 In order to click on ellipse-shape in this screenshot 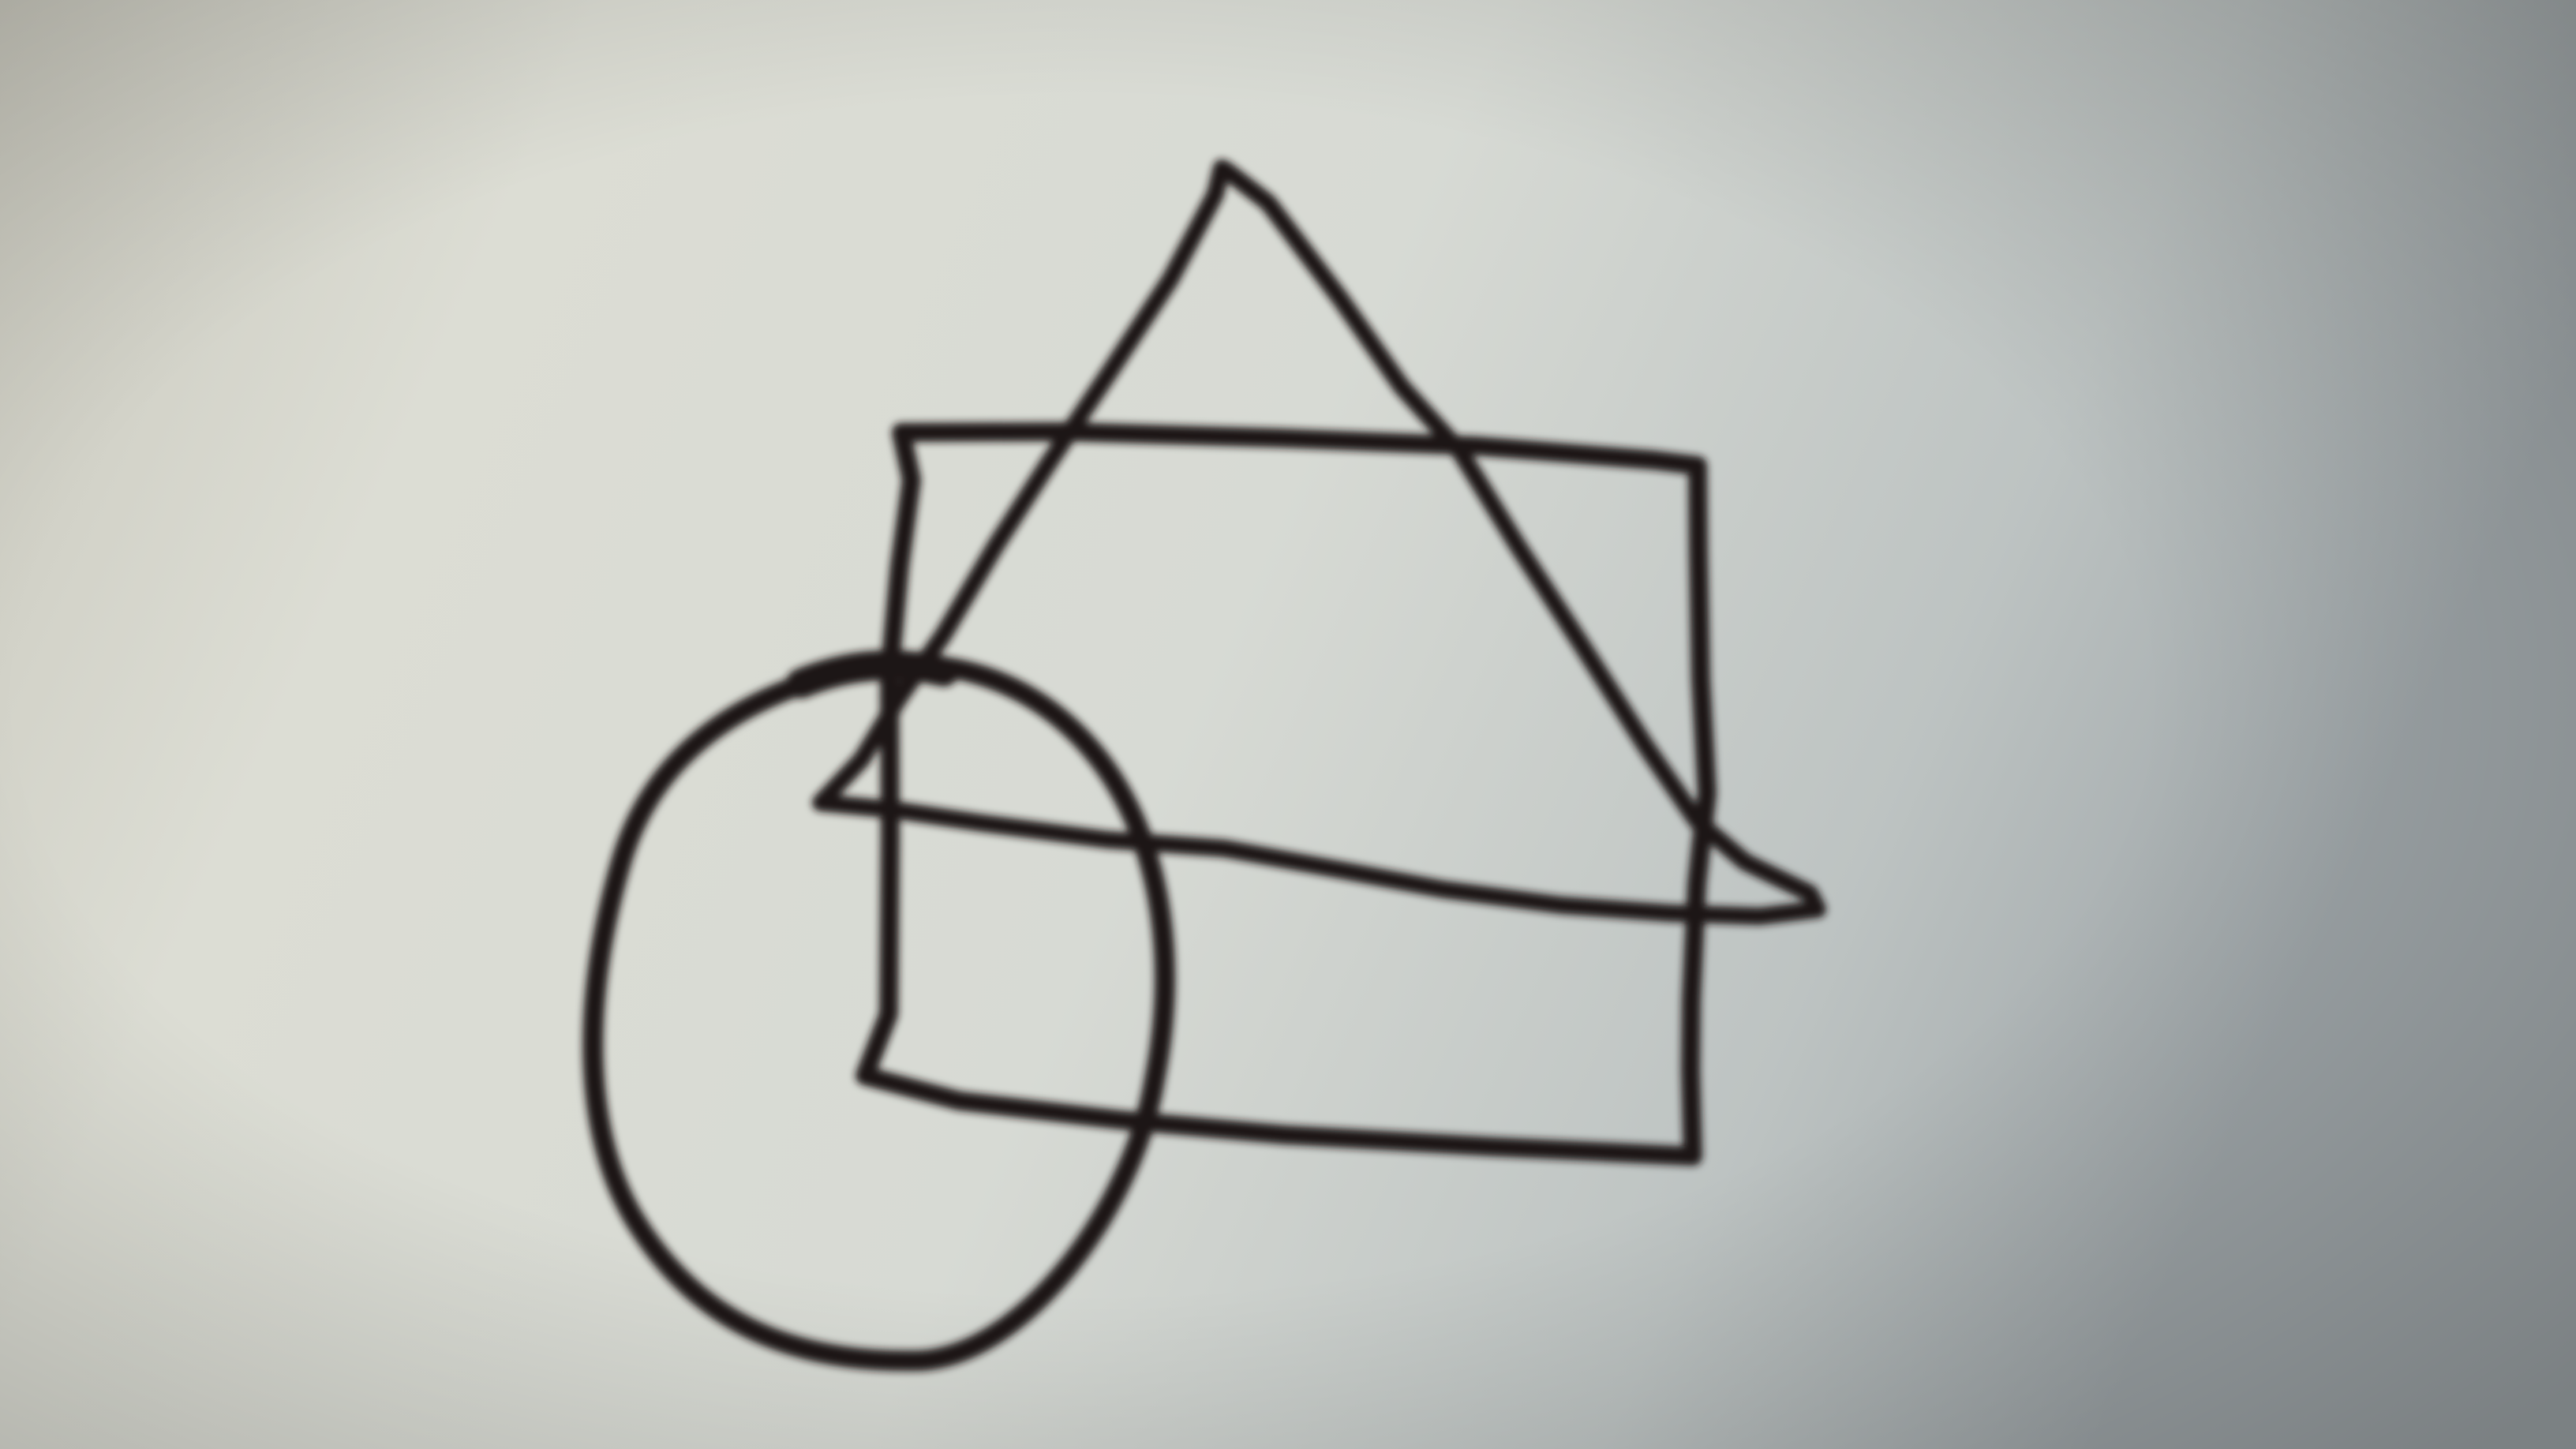, I will do `click(878, 1012)`.